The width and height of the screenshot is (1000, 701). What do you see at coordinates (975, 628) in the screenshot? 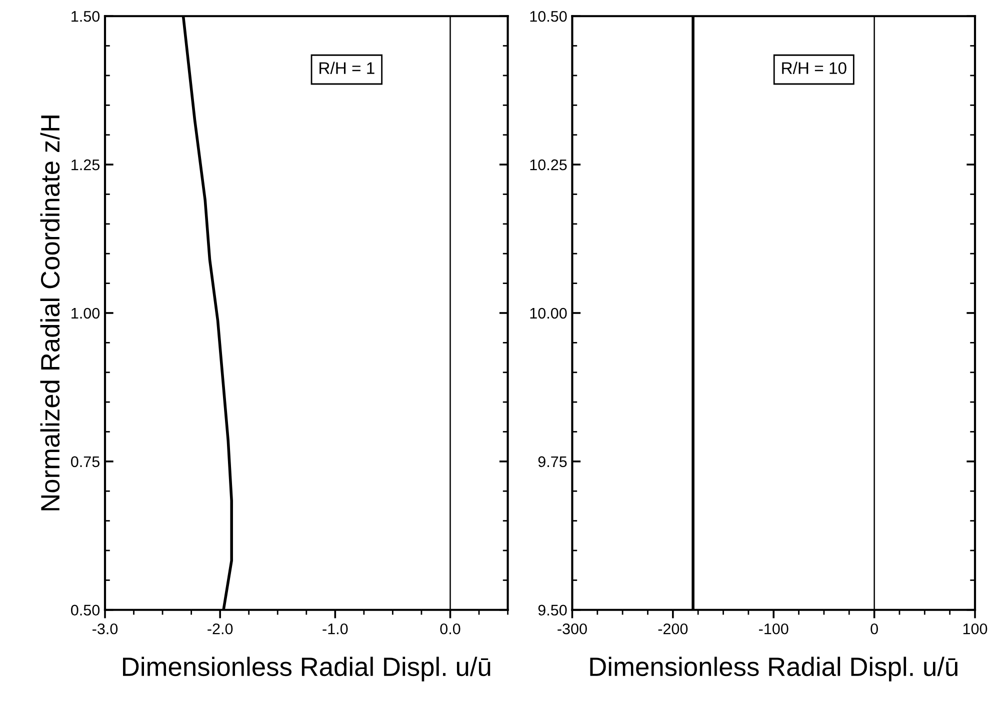
I see `x-tick-label: 100` at bounding box center [975, 628].